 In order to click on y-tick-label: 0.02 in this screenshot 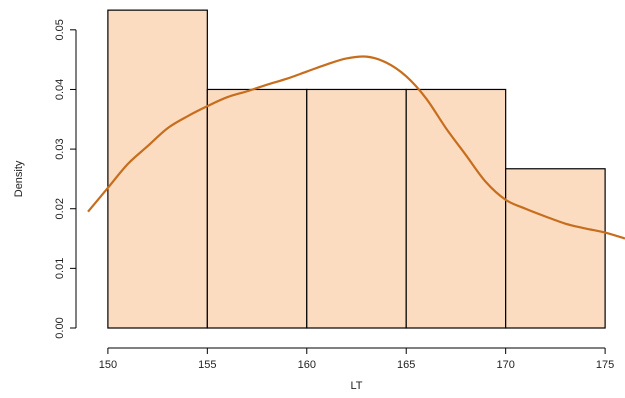, I will do `click(60, 208)`.